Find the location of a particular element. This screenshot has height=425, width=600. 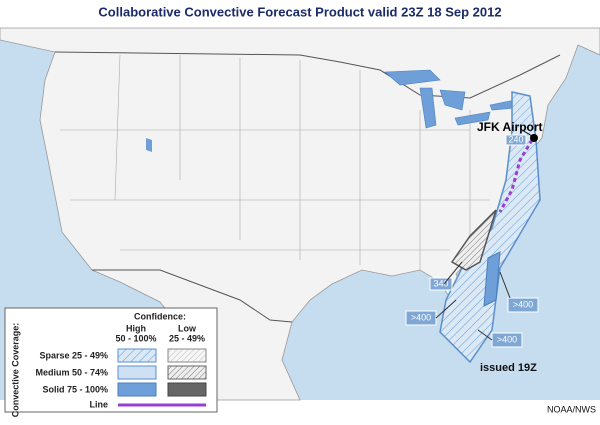

salt-lake is located at coordinates (149, 145).